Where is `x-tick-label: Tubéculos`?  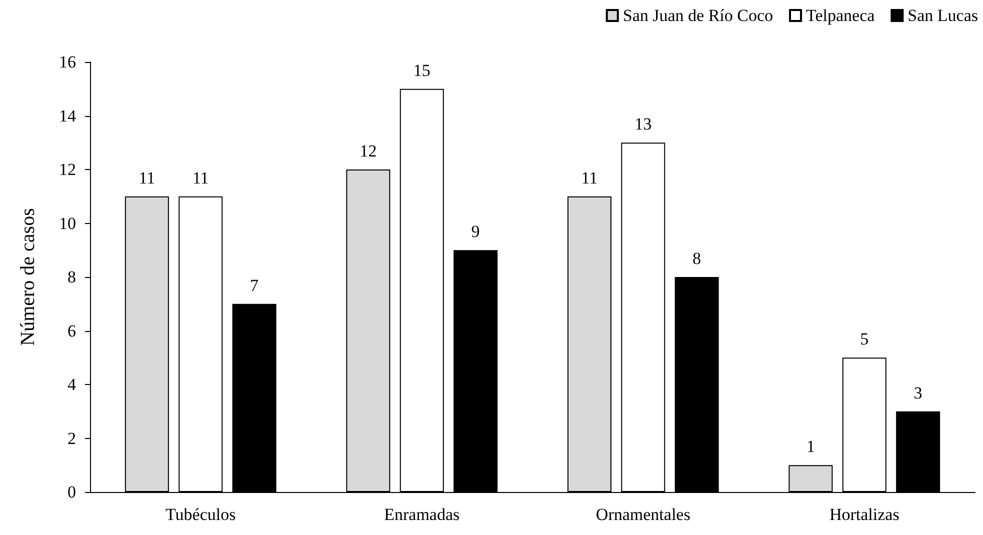
x-tick-label: Tubéculos is located at coordinates (201, 514).